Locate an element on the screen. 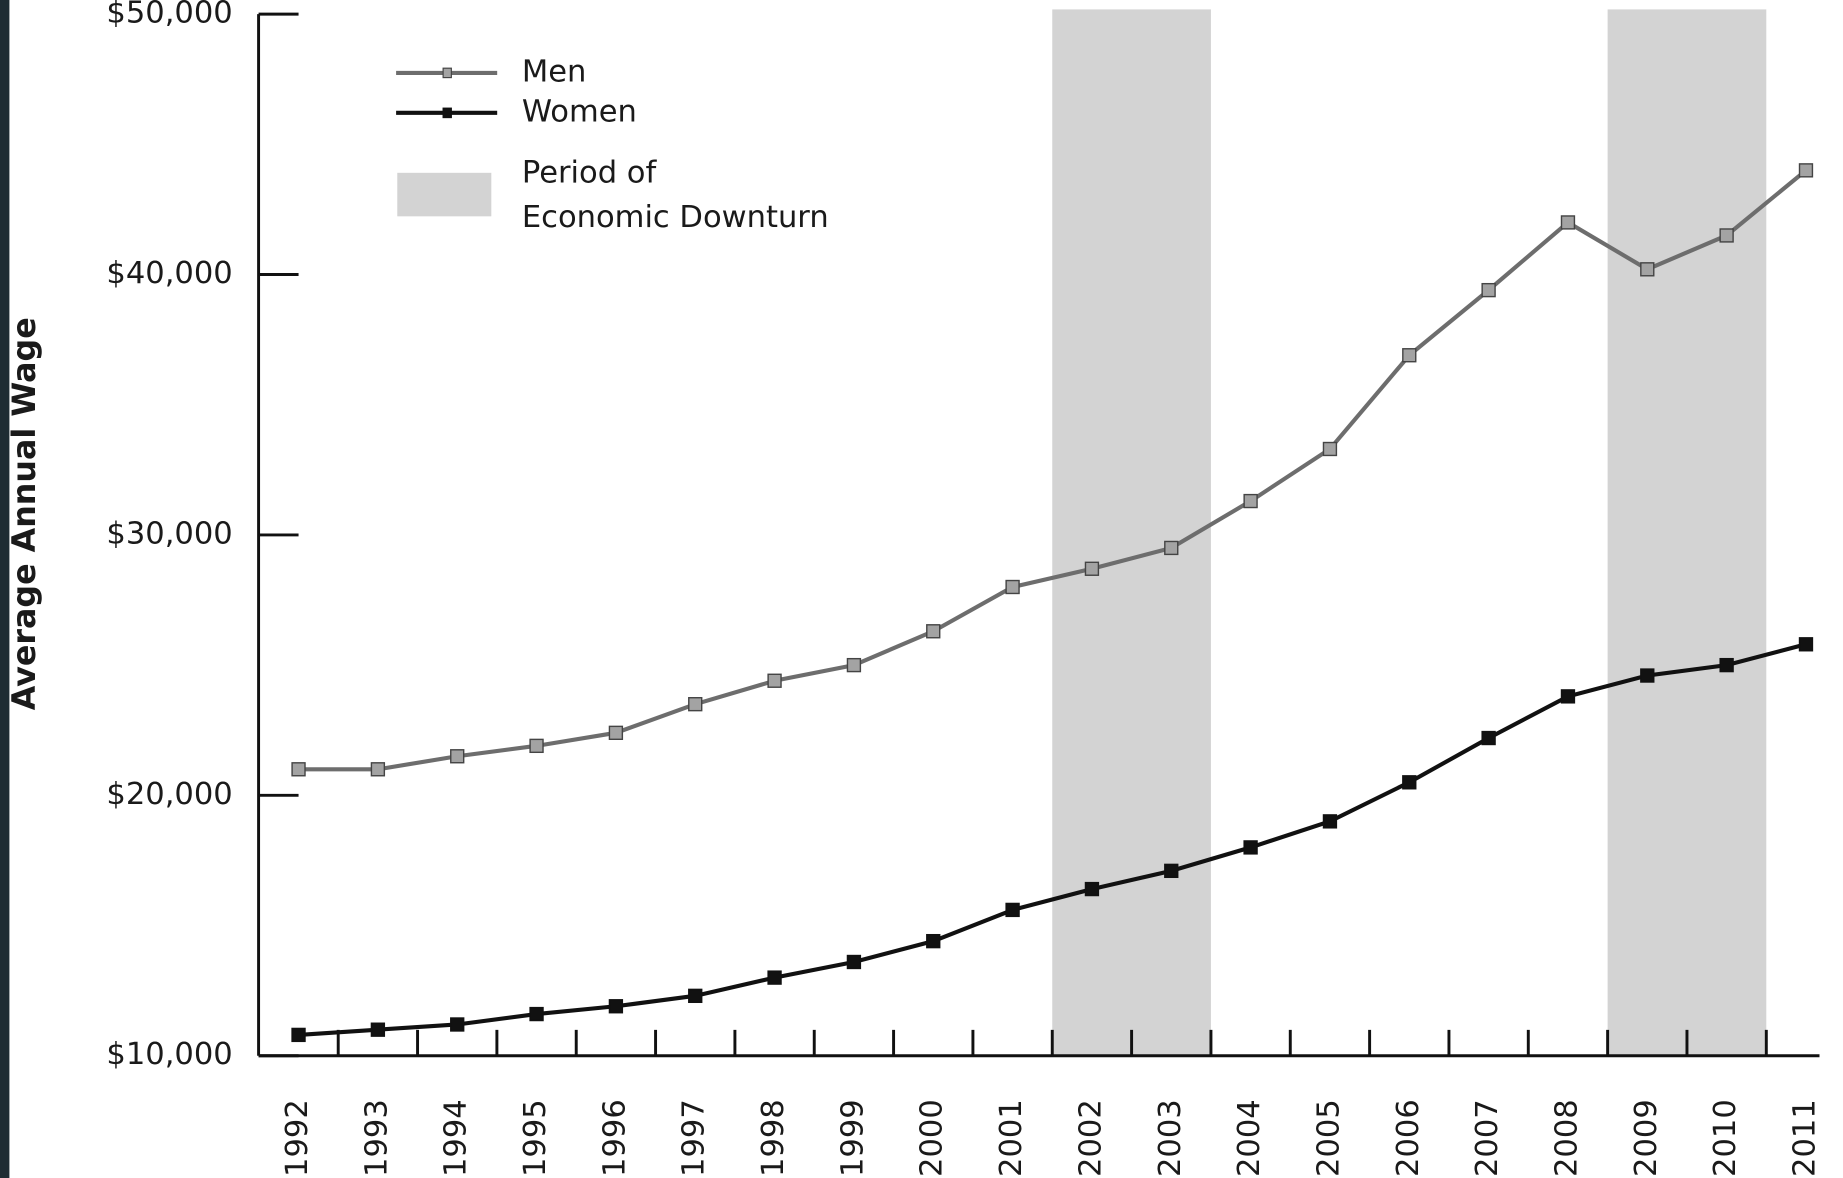 This screenshot has height=1178, width=1843. x-tick-label: 1996 is located at coordinates (614, 1138).